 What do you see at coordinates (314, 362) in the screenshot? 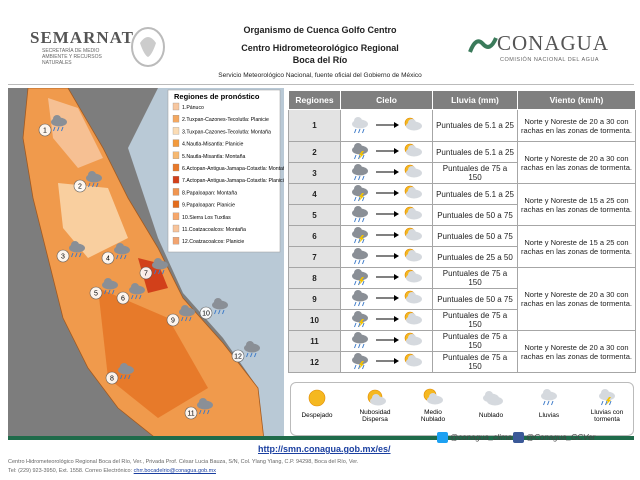
I see `region-cell: 12` at bounding box center [314, 362].